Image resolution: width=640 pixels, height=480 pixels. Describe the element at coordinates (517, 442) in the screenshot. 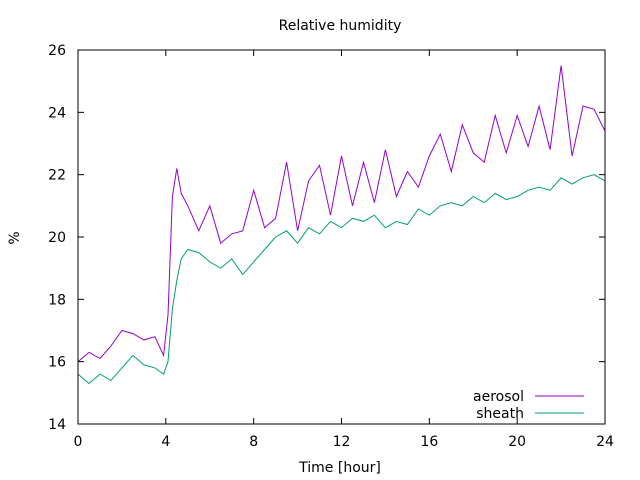

I see `x-tick-label: 20` at that location.